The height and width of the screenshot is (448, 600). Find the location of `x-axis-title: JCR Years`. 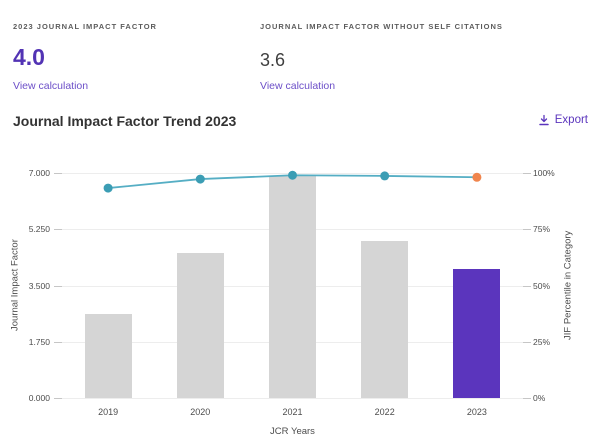

x-axis-title: JCR Years is located at coordinates (292, 431).